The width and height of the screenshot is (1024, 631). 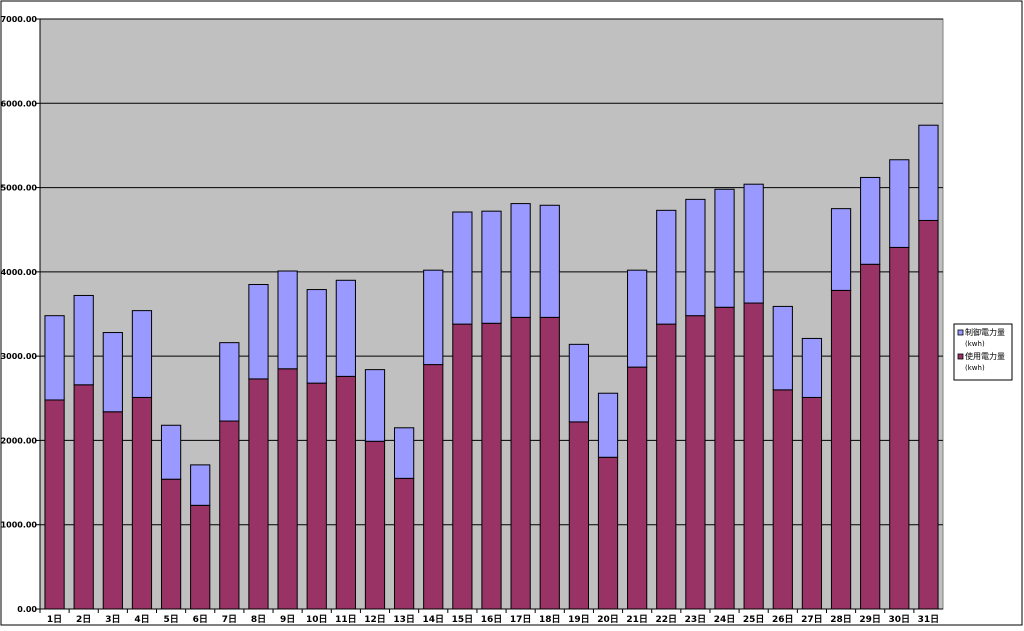 What do you see at coordinates (754, 619) in the screenshot?
I see `x-tick-label: 25日` at bounding box center [754, 619].